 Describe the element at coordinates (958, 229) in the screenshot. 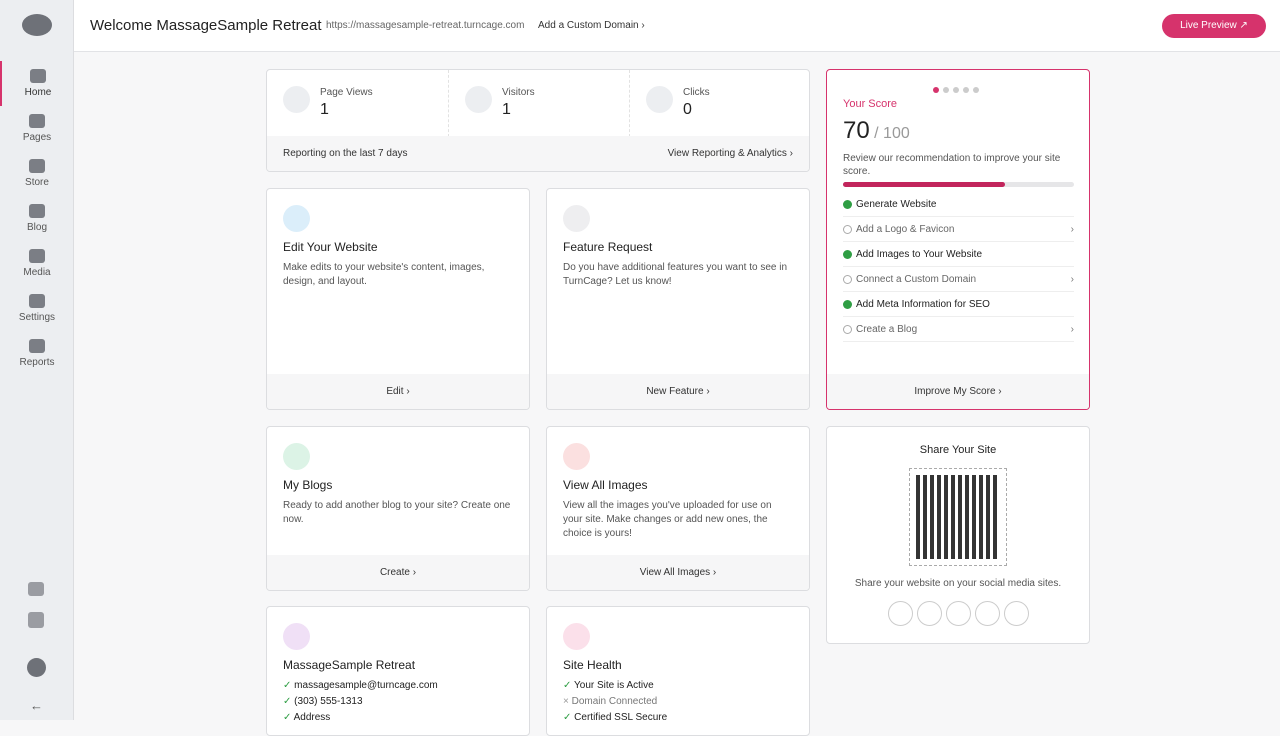

I see `checklist-item: Add a Logo & Favicon ›` at that location.